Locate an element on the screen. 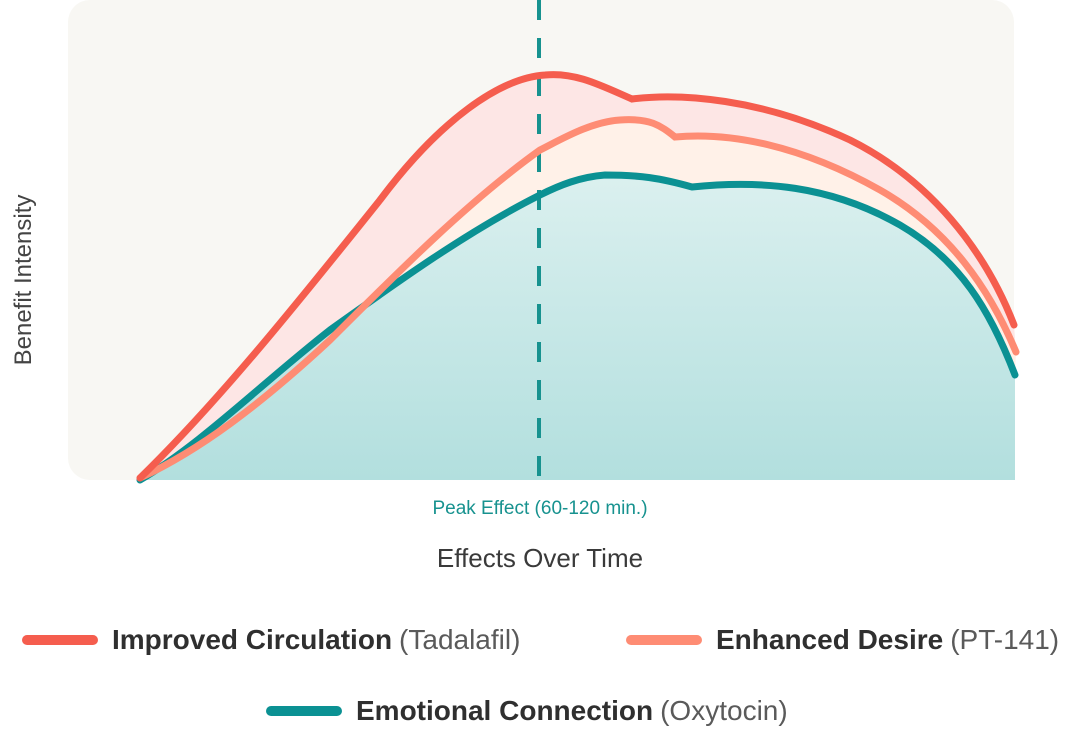 This screenshot has height=738, width=1072. connection-swatch-icon is located at coordinates (304, 711).